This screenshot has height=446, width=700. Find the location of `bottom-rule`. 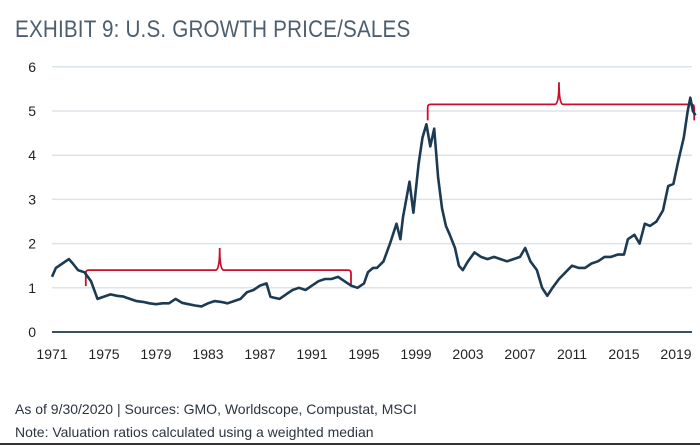

bottom-rule is located at coordinates (350, 444).